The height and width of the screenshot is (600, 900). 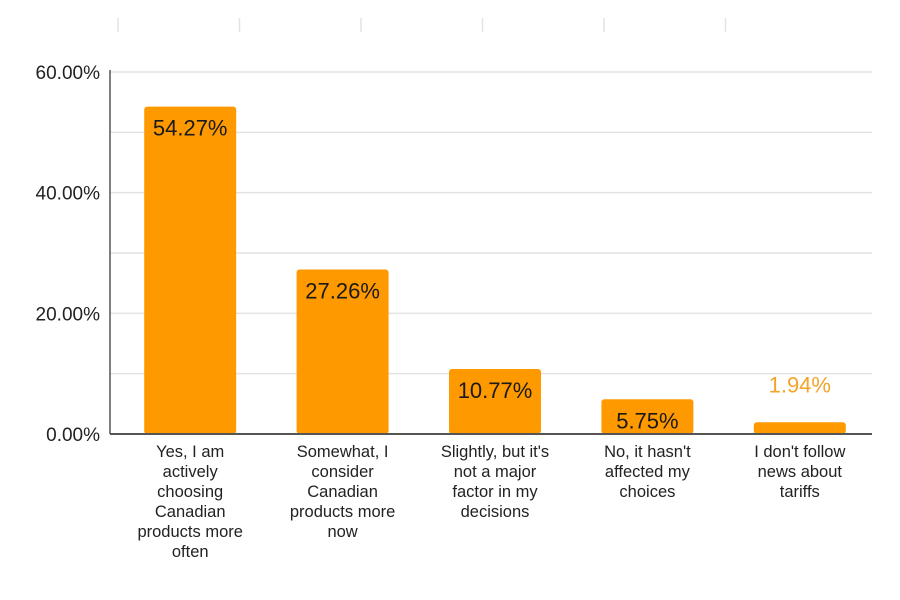 What do you see at coordinates (342, 291) in the screenshot?
I see `data-label: 27.26%` at bounding box center [342, 291].